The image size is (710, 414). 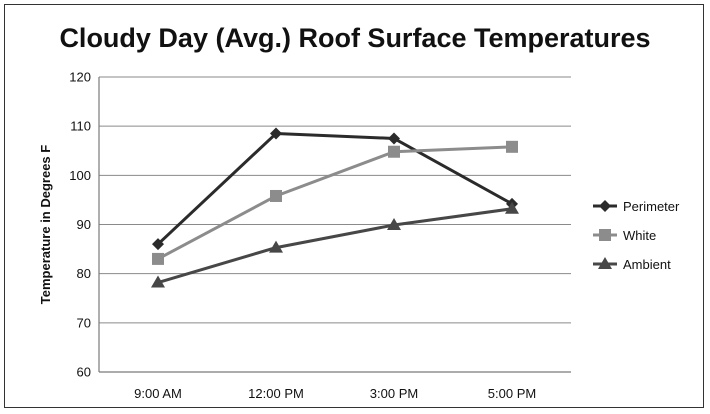 What do you see at coordinates (647, 264) in the screenshot?
I see `legend-label-ambient: Ambient` at bounding box center [647, 264].